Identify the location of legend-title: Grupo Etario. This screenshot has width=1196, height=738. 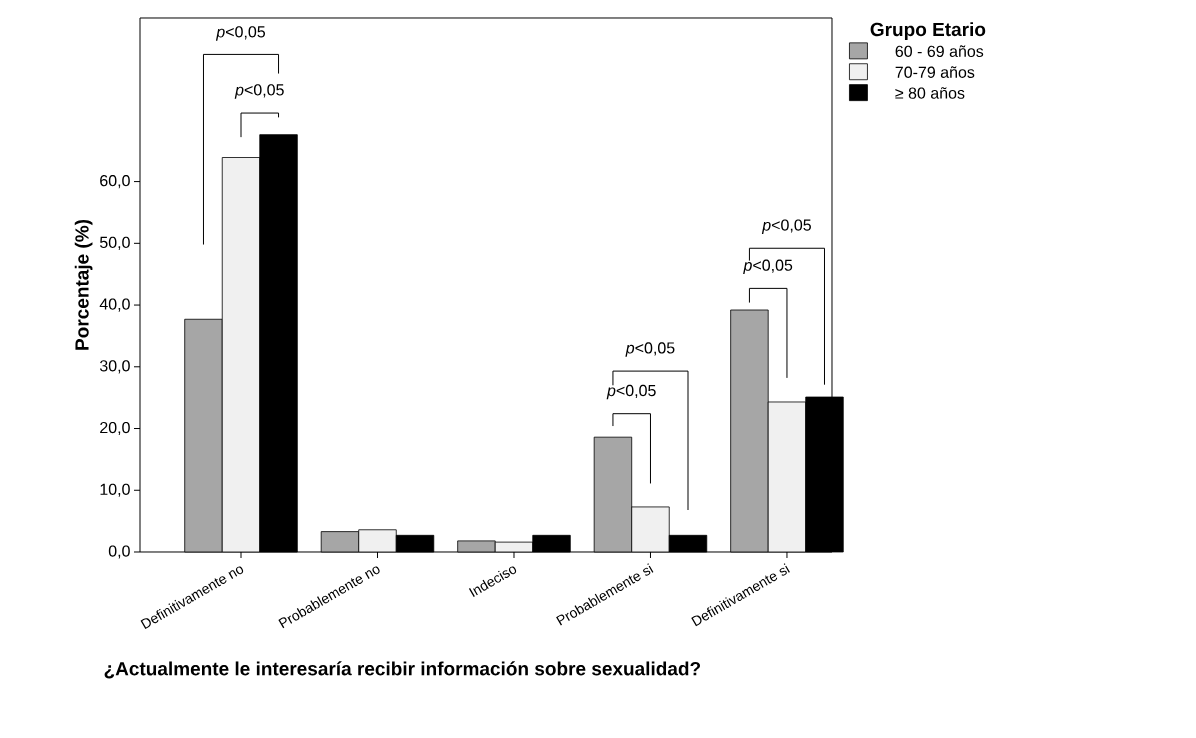
(928, 31).